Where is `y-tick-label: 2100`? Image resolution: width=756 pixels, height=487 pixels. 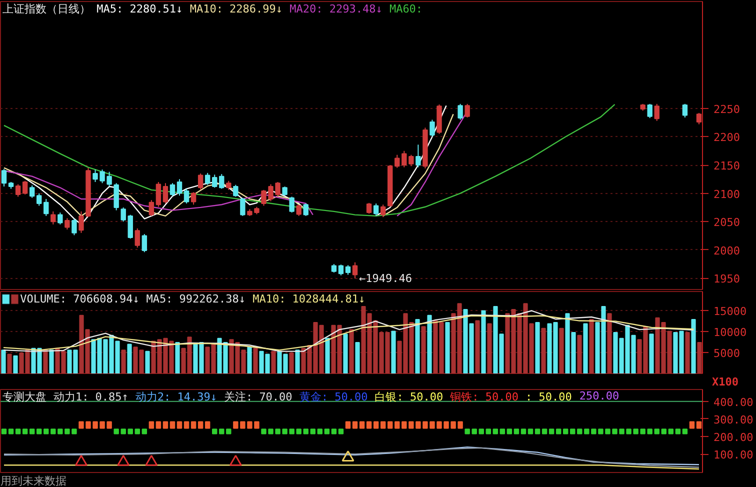
y-tick-label: 2100 is located at coordinates (727, 194).